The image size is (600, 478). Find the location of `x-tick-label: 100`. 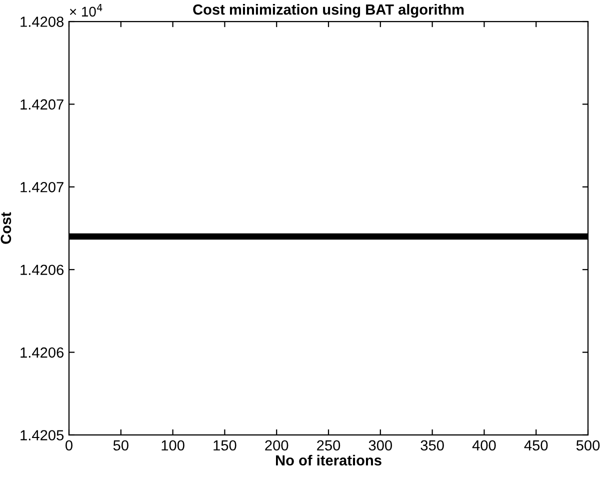

x-tick-label: 100 is located at coordinates (173, 445).